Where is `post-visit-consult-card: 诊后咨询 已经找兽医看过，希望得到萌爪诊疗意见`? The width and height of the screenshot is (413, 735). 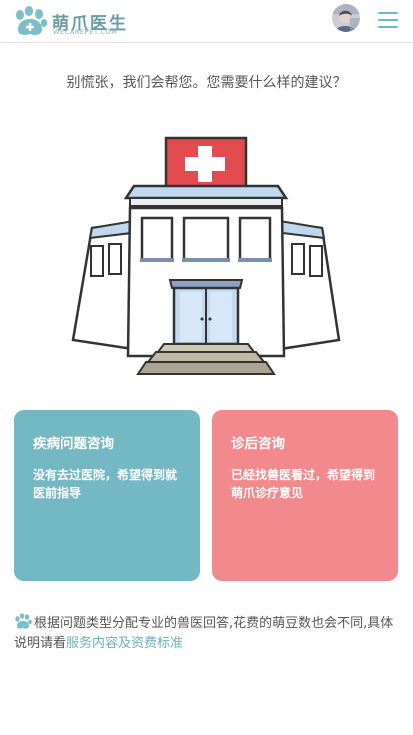 post-visit-consult-card: 诊后咨询 已经找兽医看过，希望得到萌爪诊疗意见 is located at coordinates (305, 495).